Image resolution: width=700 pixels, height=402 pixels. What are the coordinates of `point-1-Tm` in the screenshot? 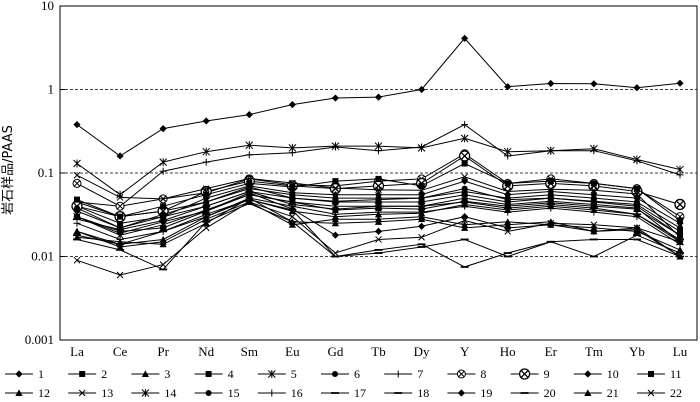 It's located at (594, 84).